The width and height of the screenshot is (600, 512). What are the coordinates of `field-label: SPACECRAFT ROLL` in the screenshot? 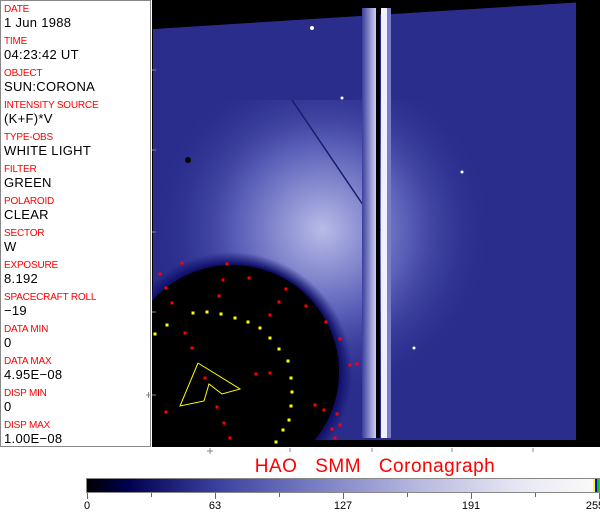 It's located at (50, 297).